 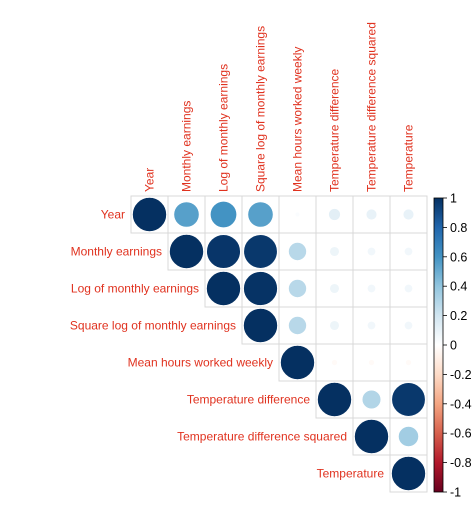 What do you see at coordinates (453, 199) in the screenshot?
I see `colorbar-tick-label: 1` at bounding box center [453, 199].